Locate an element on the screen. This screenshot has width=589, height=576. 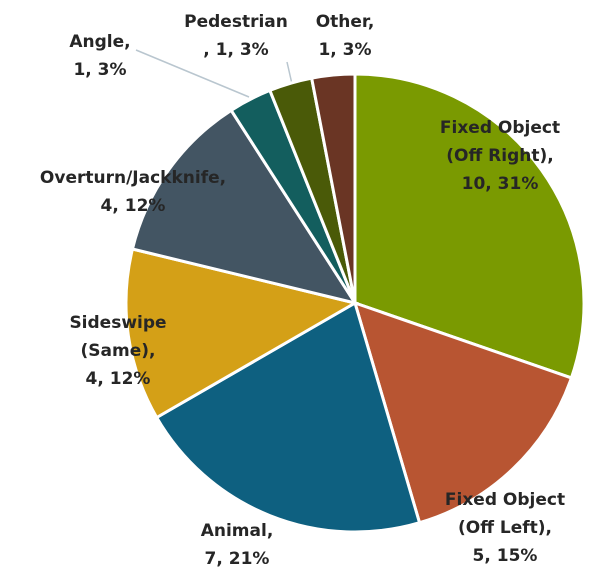
category-label-line: Sideswipe is located at coordinates (117, 323).